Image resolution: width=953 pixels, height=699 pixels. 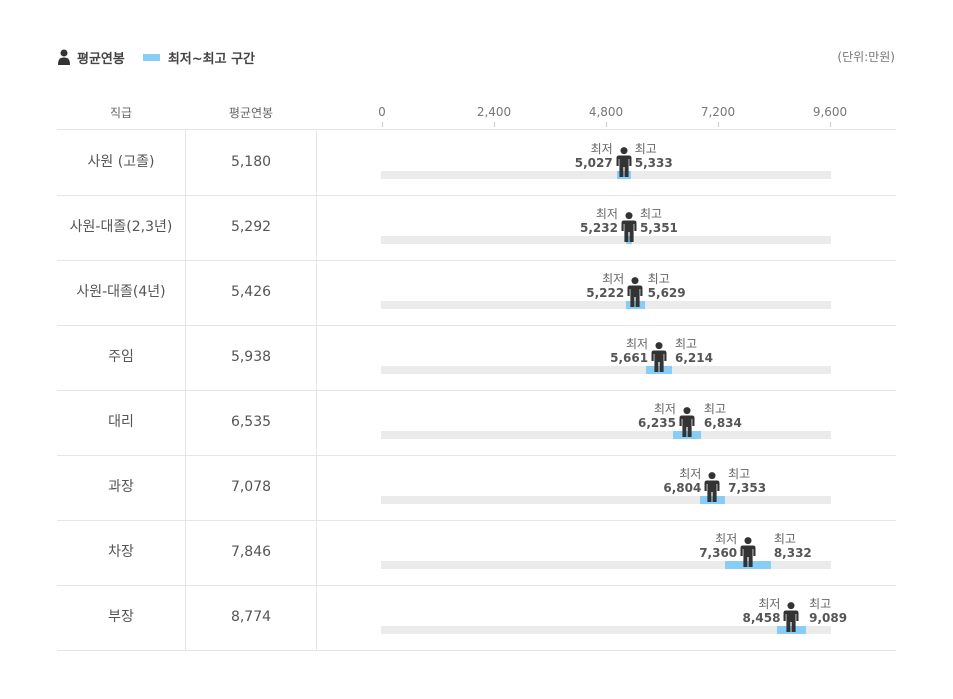 What do you see at coordinates (251, 552) in the screenshot?
I see `avg-cell: 7,846` at bounding box center [251, 552].